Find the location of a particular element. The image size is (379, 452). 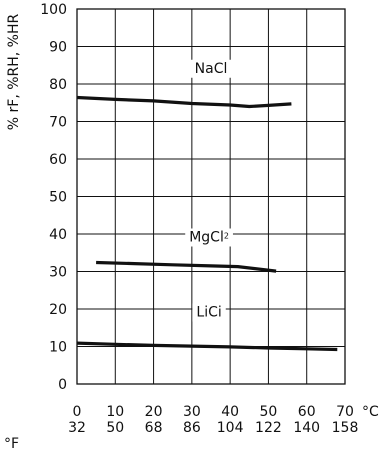

x-tick-label-fahrenheit: 122 is located at coordinates (268, 428).